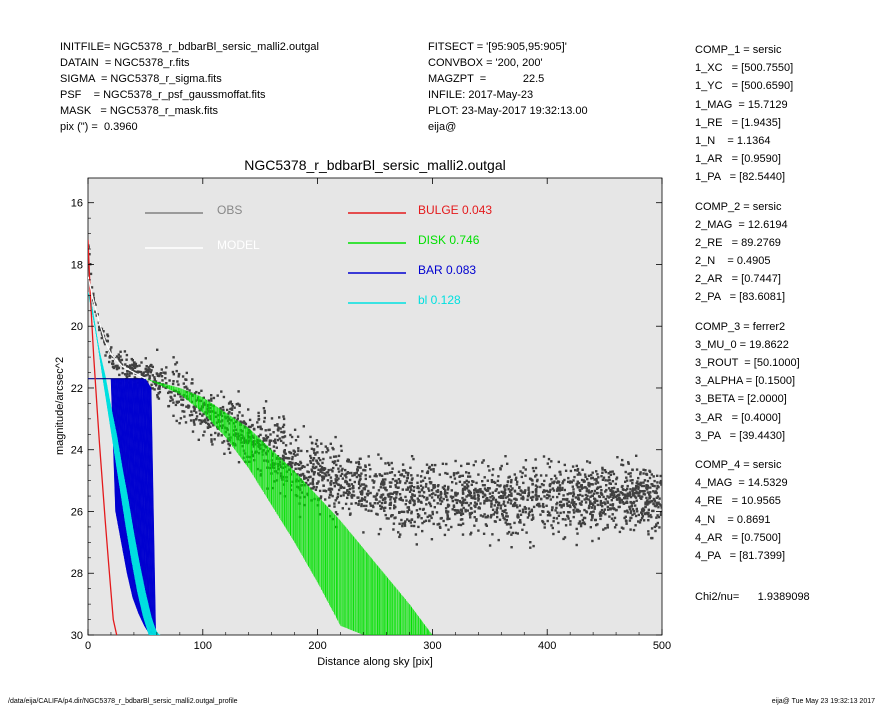  Describe the element at coordinates (741, 483) in the screenshot. I see `component-param-line: 4_MAG = 14.5329` at that location.